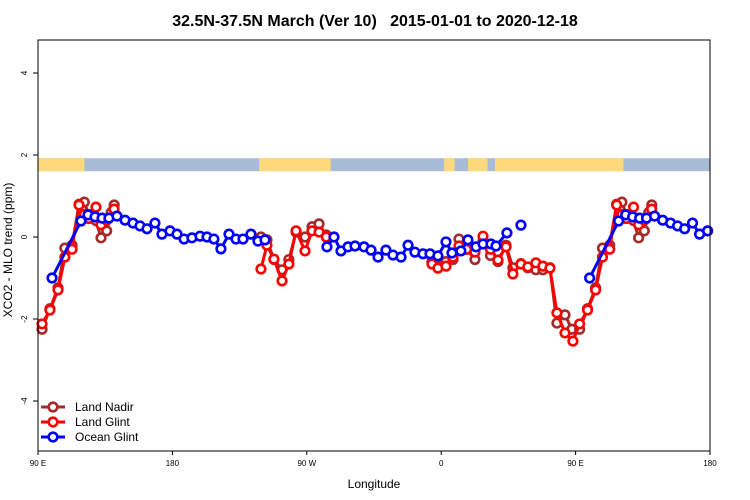  I want to click on x-tick-label: 0, so click(441, 463).